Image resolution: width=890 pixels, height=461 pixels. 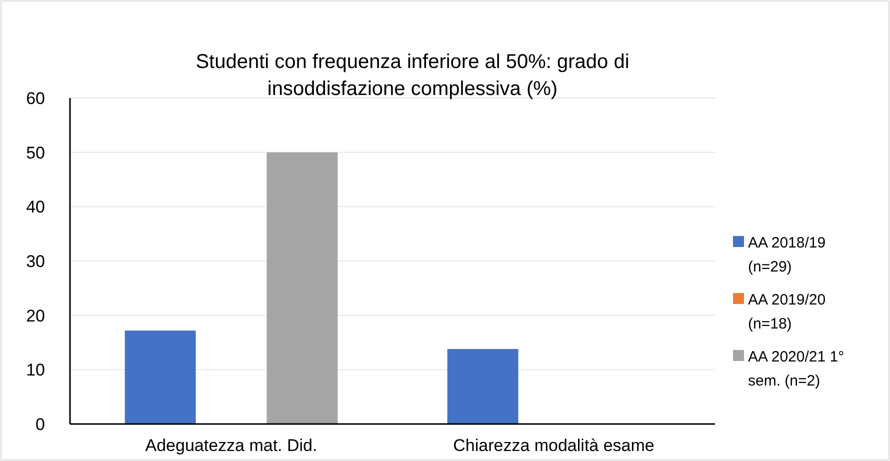 What do you see at coordinates (40, 424) in the screenshot?
I see `y-tick-label: 0` at bounding box center [40, 424].